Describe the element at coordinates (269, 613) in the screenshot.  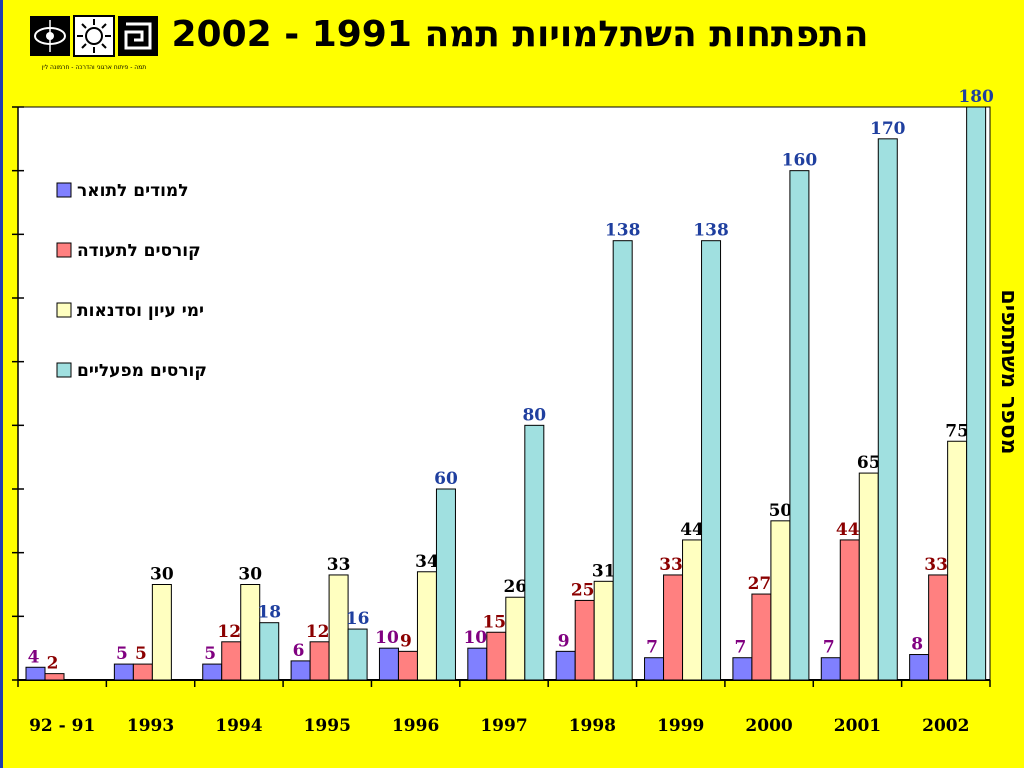
I see `data-label: 18` at that location.